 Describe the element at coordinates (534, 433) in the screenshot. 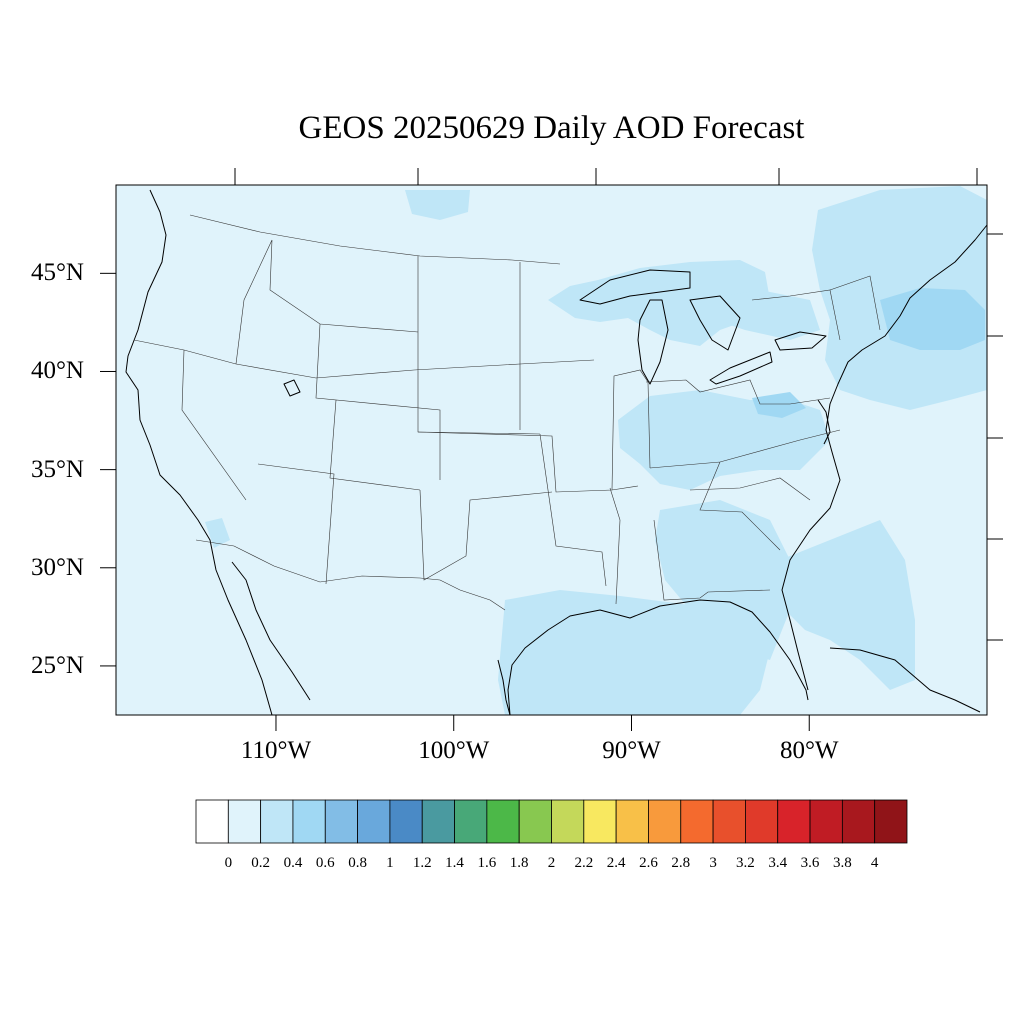

I see `state-lines-central` at that location.